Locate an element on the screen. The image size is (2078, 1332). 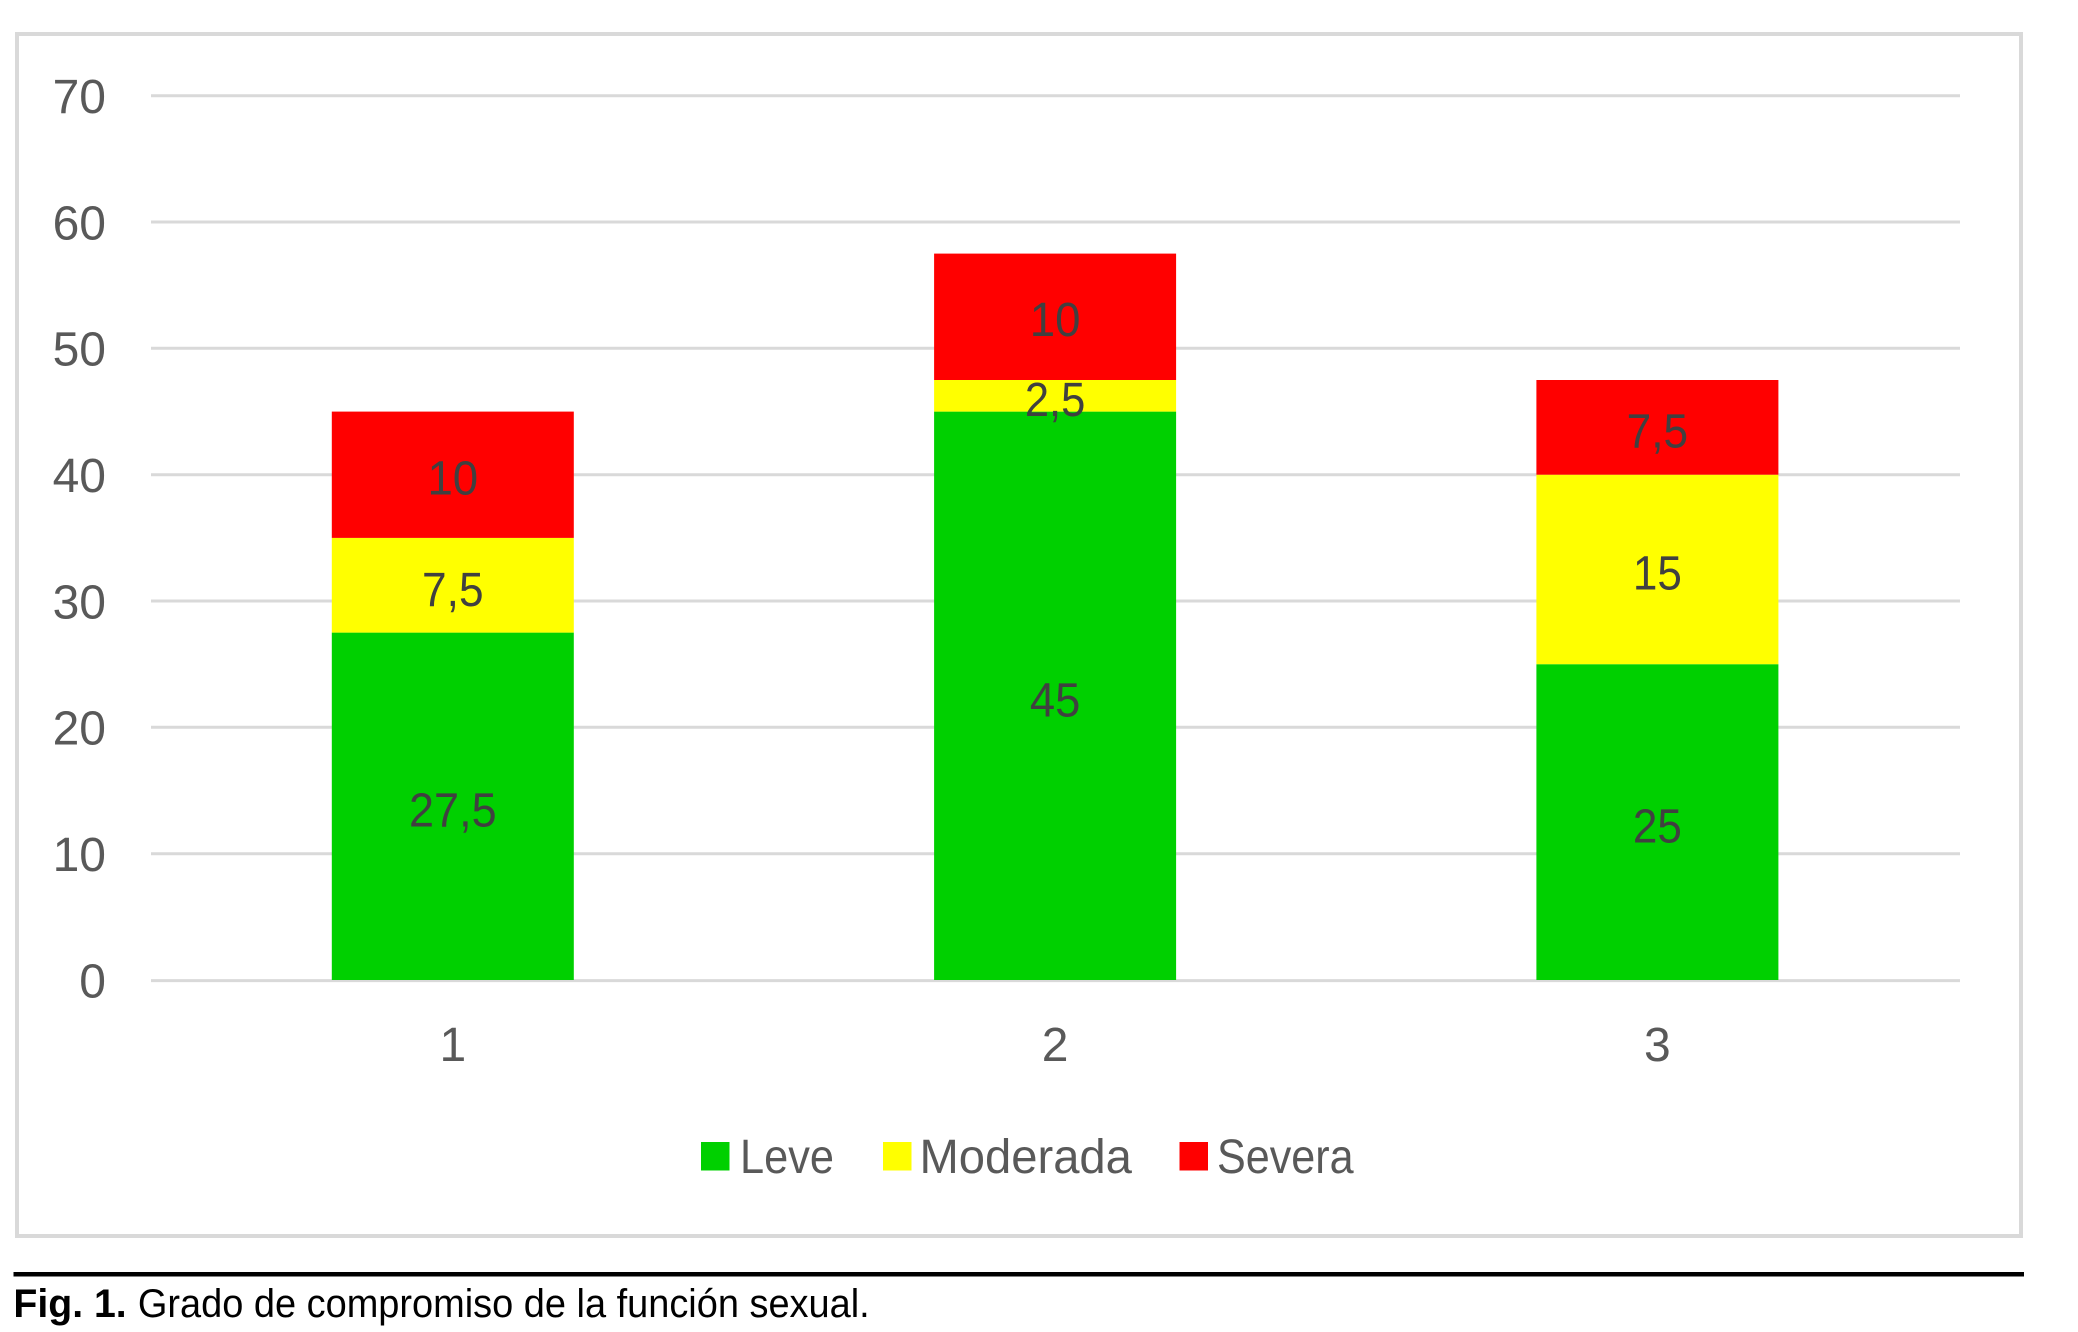
svg-text: 0 is located at coordinates (92, 981).